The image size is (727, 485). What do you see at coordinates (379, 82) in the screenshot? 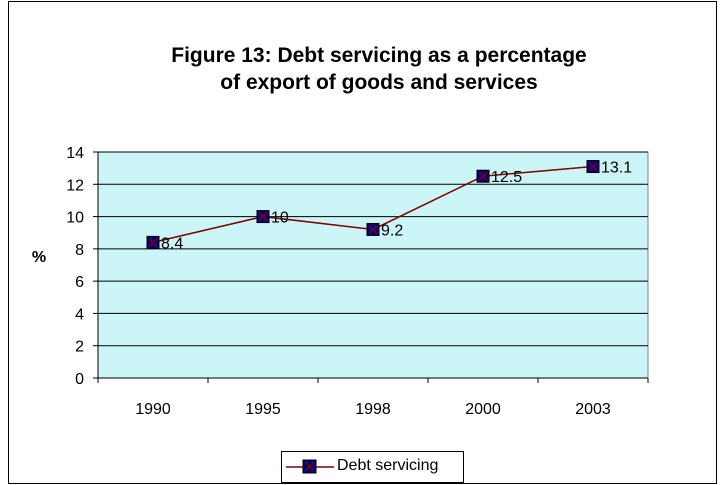
I see `chart-title-line-2: of export of goods and services` at bounding box center [379, 82].